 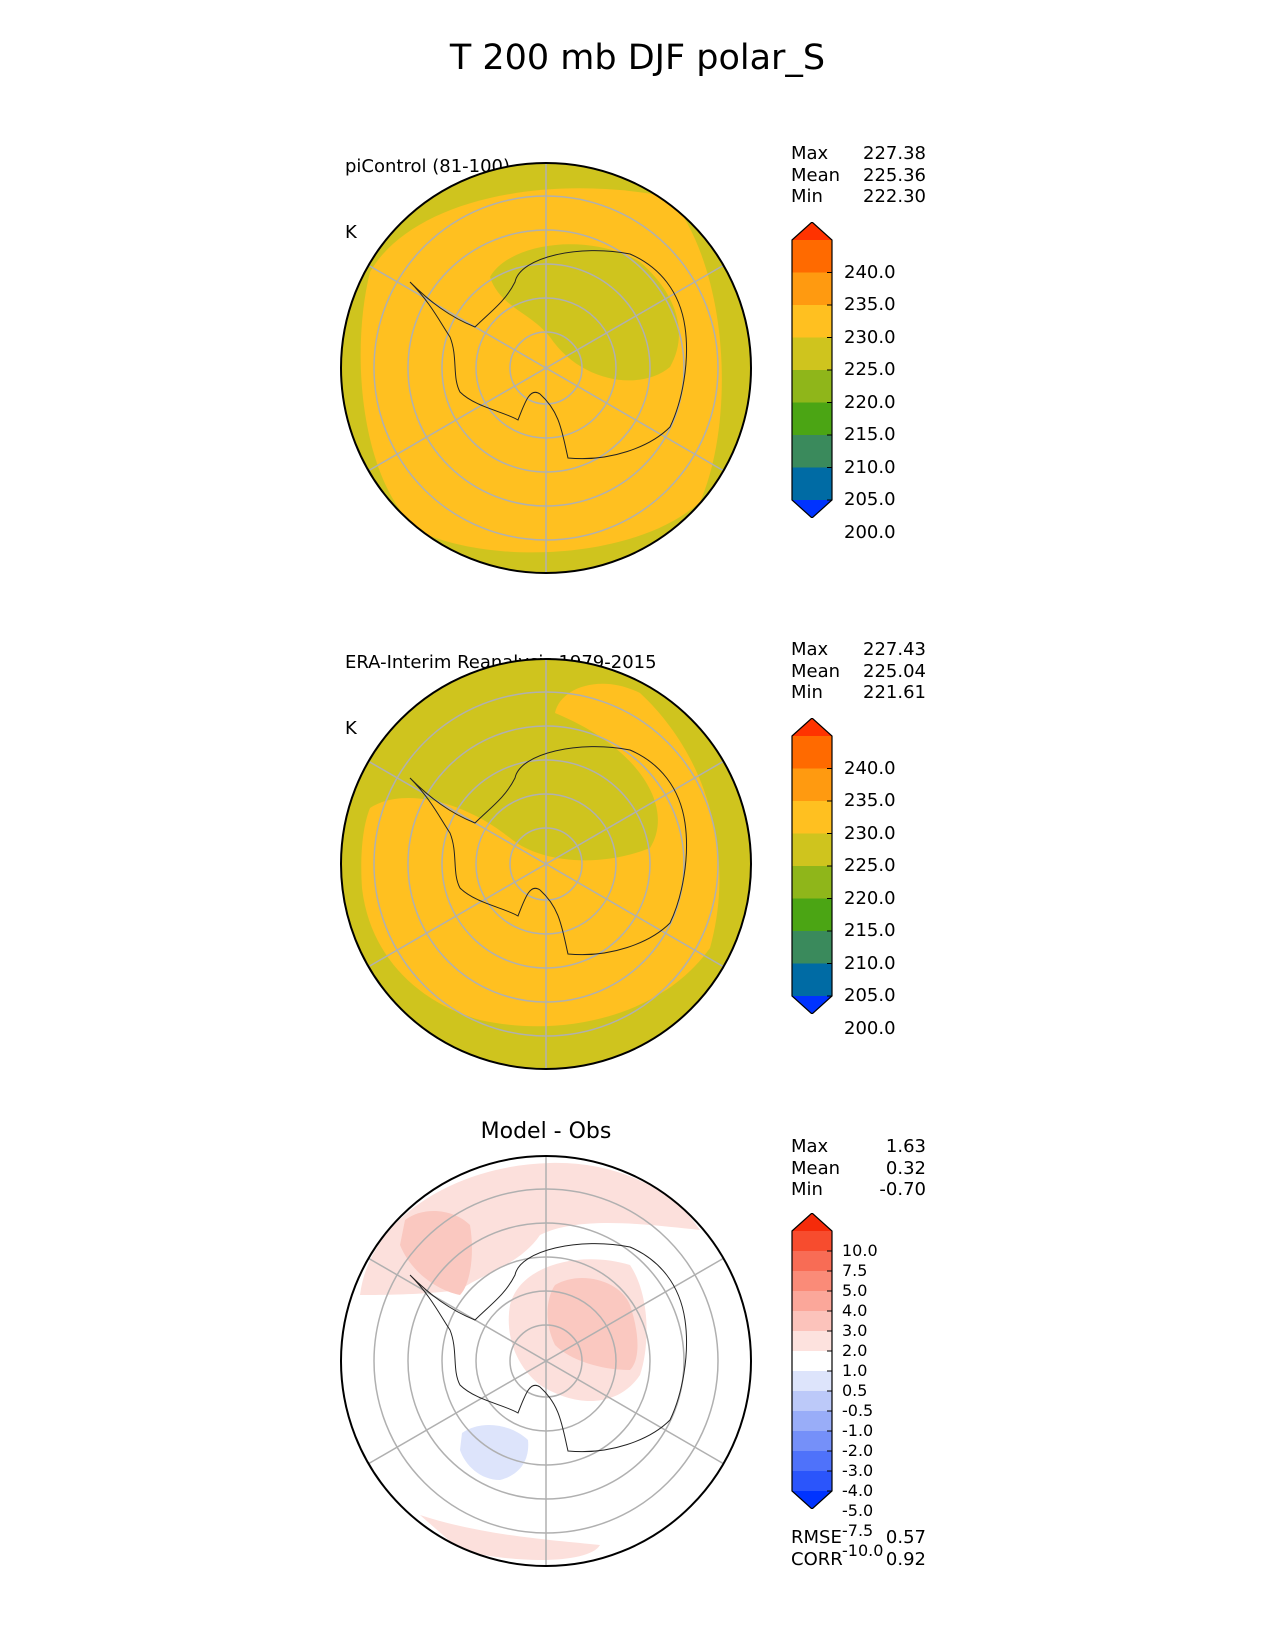 I want to click on colorbar-tick-label: 0.5, so click(x=855, y=1390).